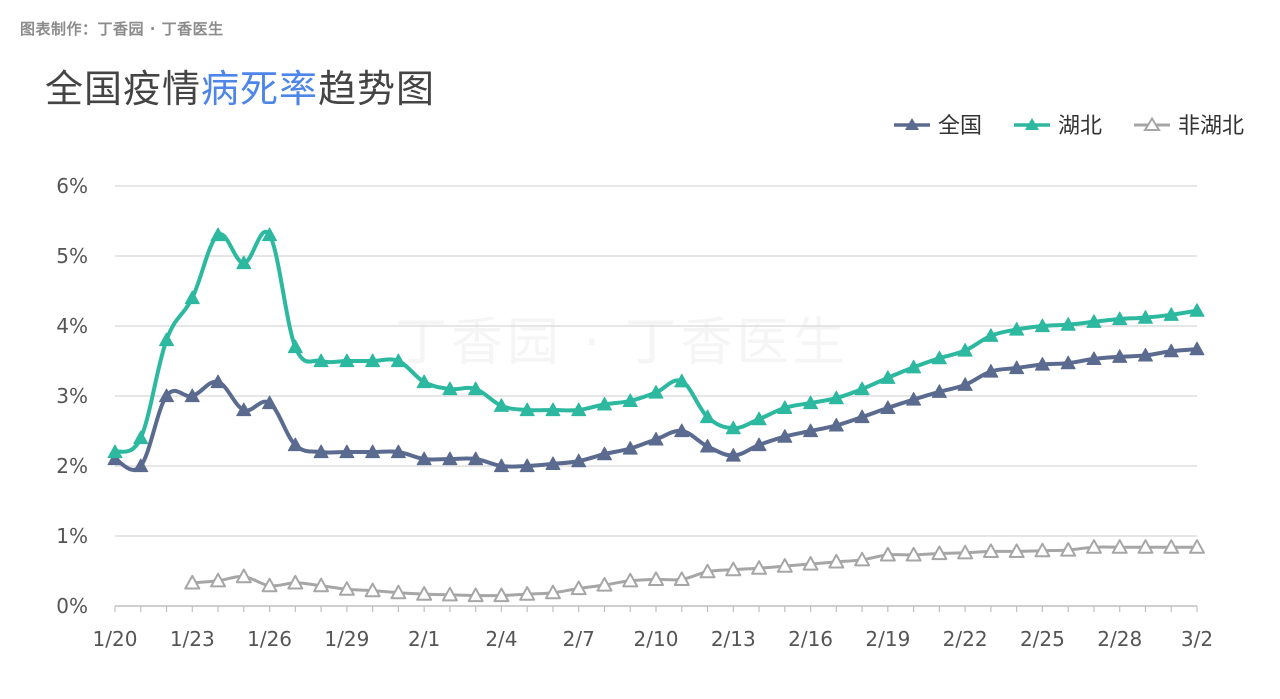 The image size is (1280, 699). What do you see at coordinates (656, 639) in the screenshot?
I see `x-tick-label: 2/10` at bounding box center [656, 639].